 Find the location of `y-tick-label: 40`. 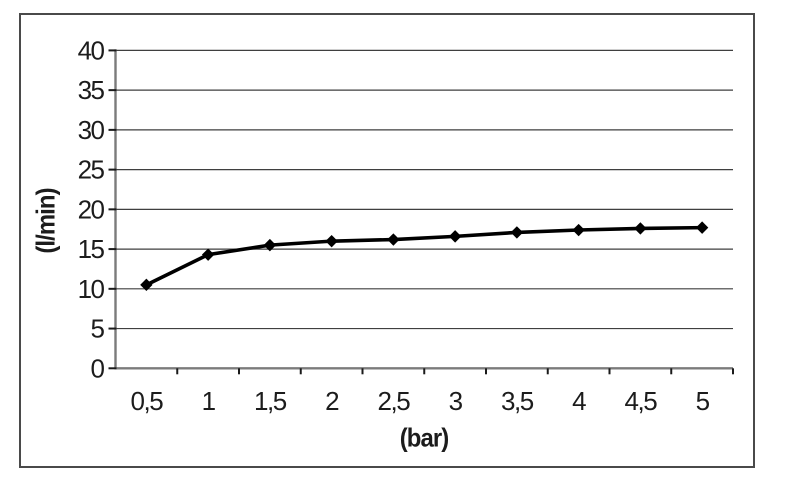

y-tick-label: 40 is located at coordinates (91, 50).